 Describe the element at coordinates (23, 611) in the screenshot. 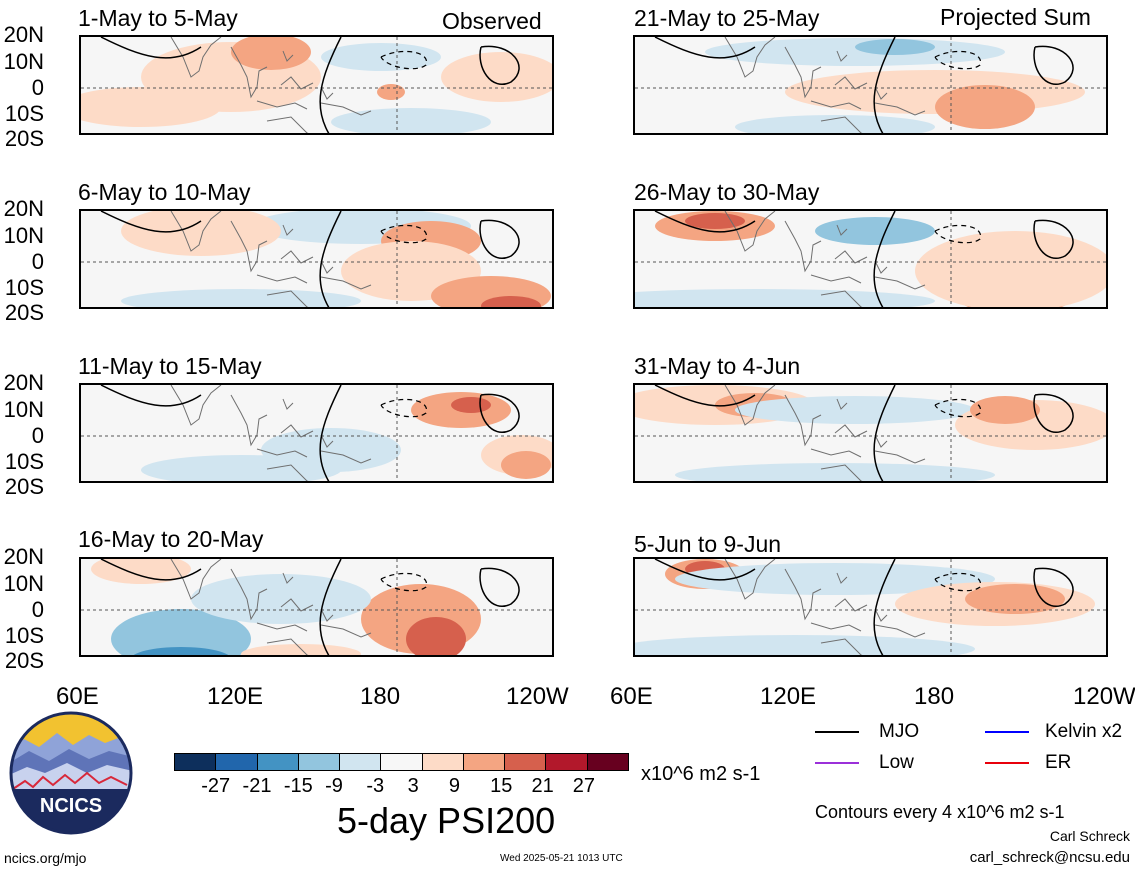

I see `lat-axis-4: 20N 10N 0 10S 20S` at that location.